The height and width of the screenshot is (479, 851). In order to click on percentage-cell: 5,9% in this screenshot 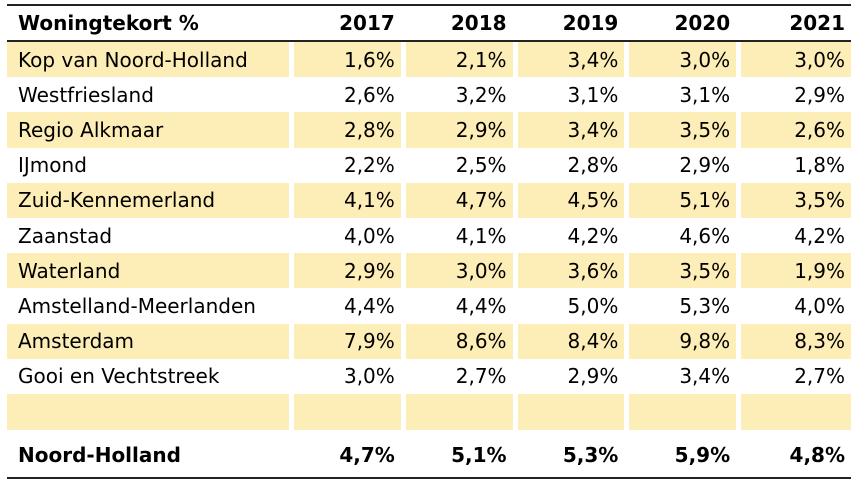, I will do `click(683, 454)`.